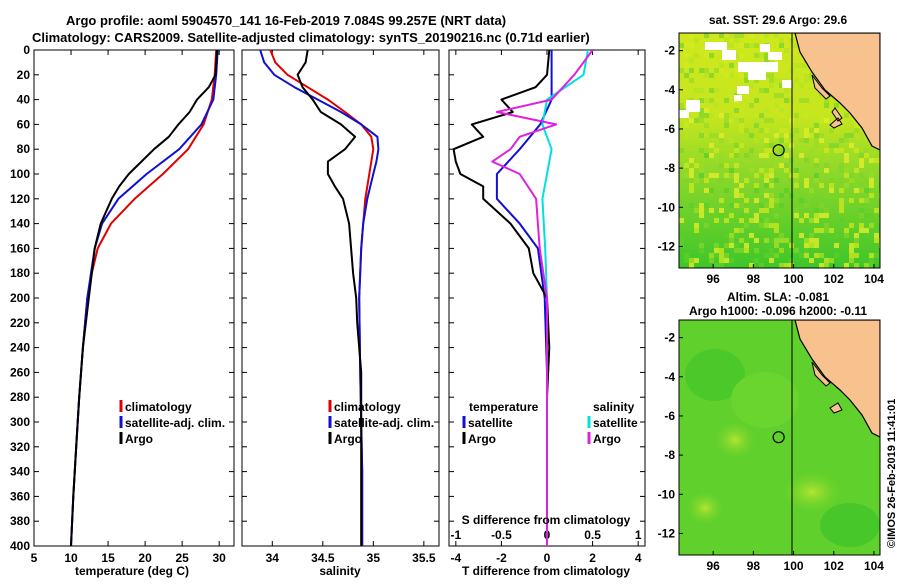 Image resolution: width=900 pixels, height=585 pixels. I want to click on map-lon-label: 102, so click(834, 566).